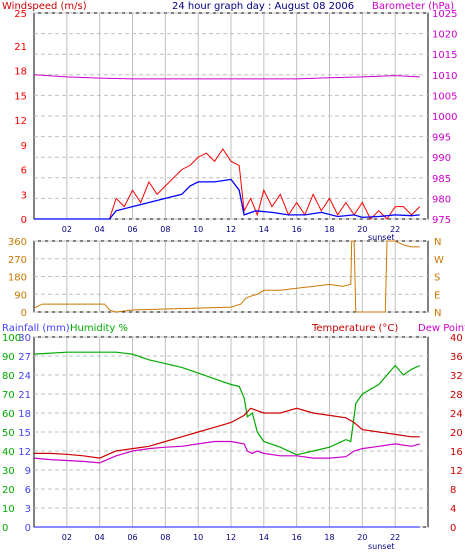  I want to click on p1-left-tick-label: 3, so click(24, 195).